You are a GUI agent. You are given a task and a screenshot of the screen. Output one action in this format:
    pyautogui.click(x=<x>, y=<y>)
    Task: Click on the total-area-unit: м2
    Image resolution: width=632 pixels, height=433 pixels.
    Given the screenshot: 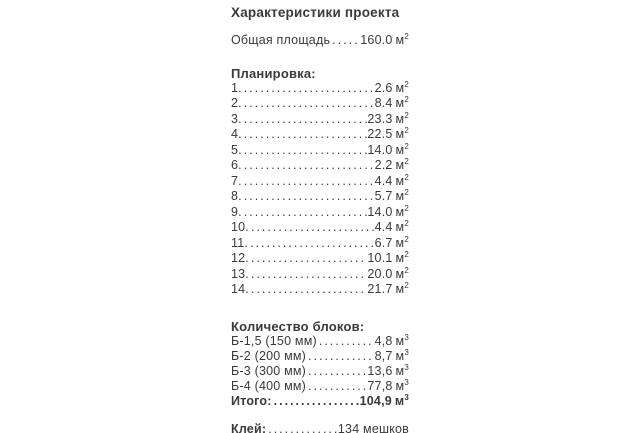 What is the action you would take?
    pyautogui.click(x=402, y=39)
    